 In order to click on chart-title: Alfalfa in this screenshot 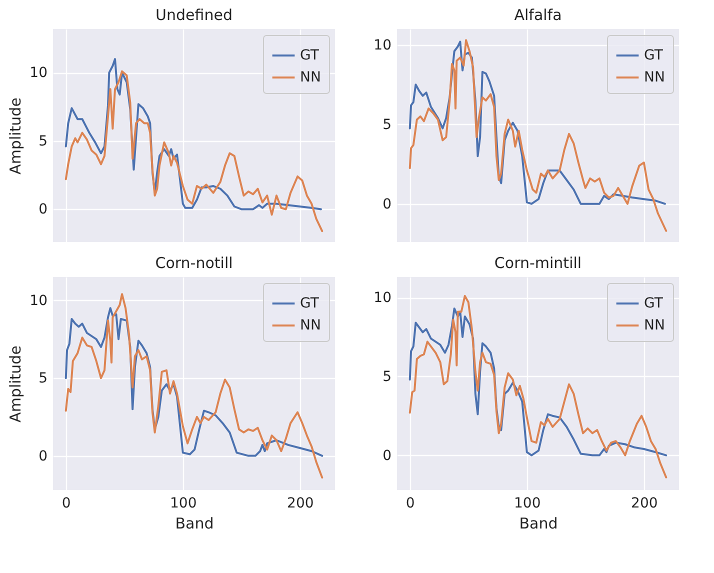, I will do `click(538, 15)`.